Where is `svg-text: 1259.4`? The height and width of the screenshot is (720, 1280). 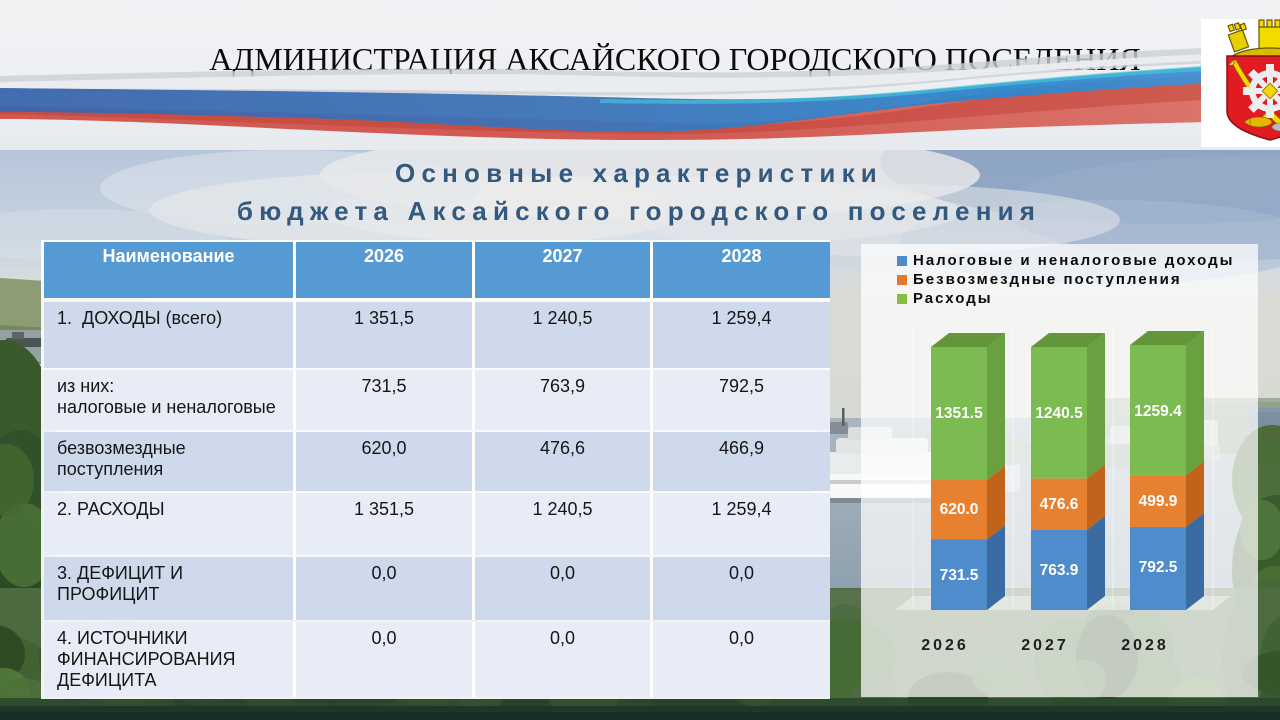 svg-text: 1259.4 is located at coordinates (1158, 411).